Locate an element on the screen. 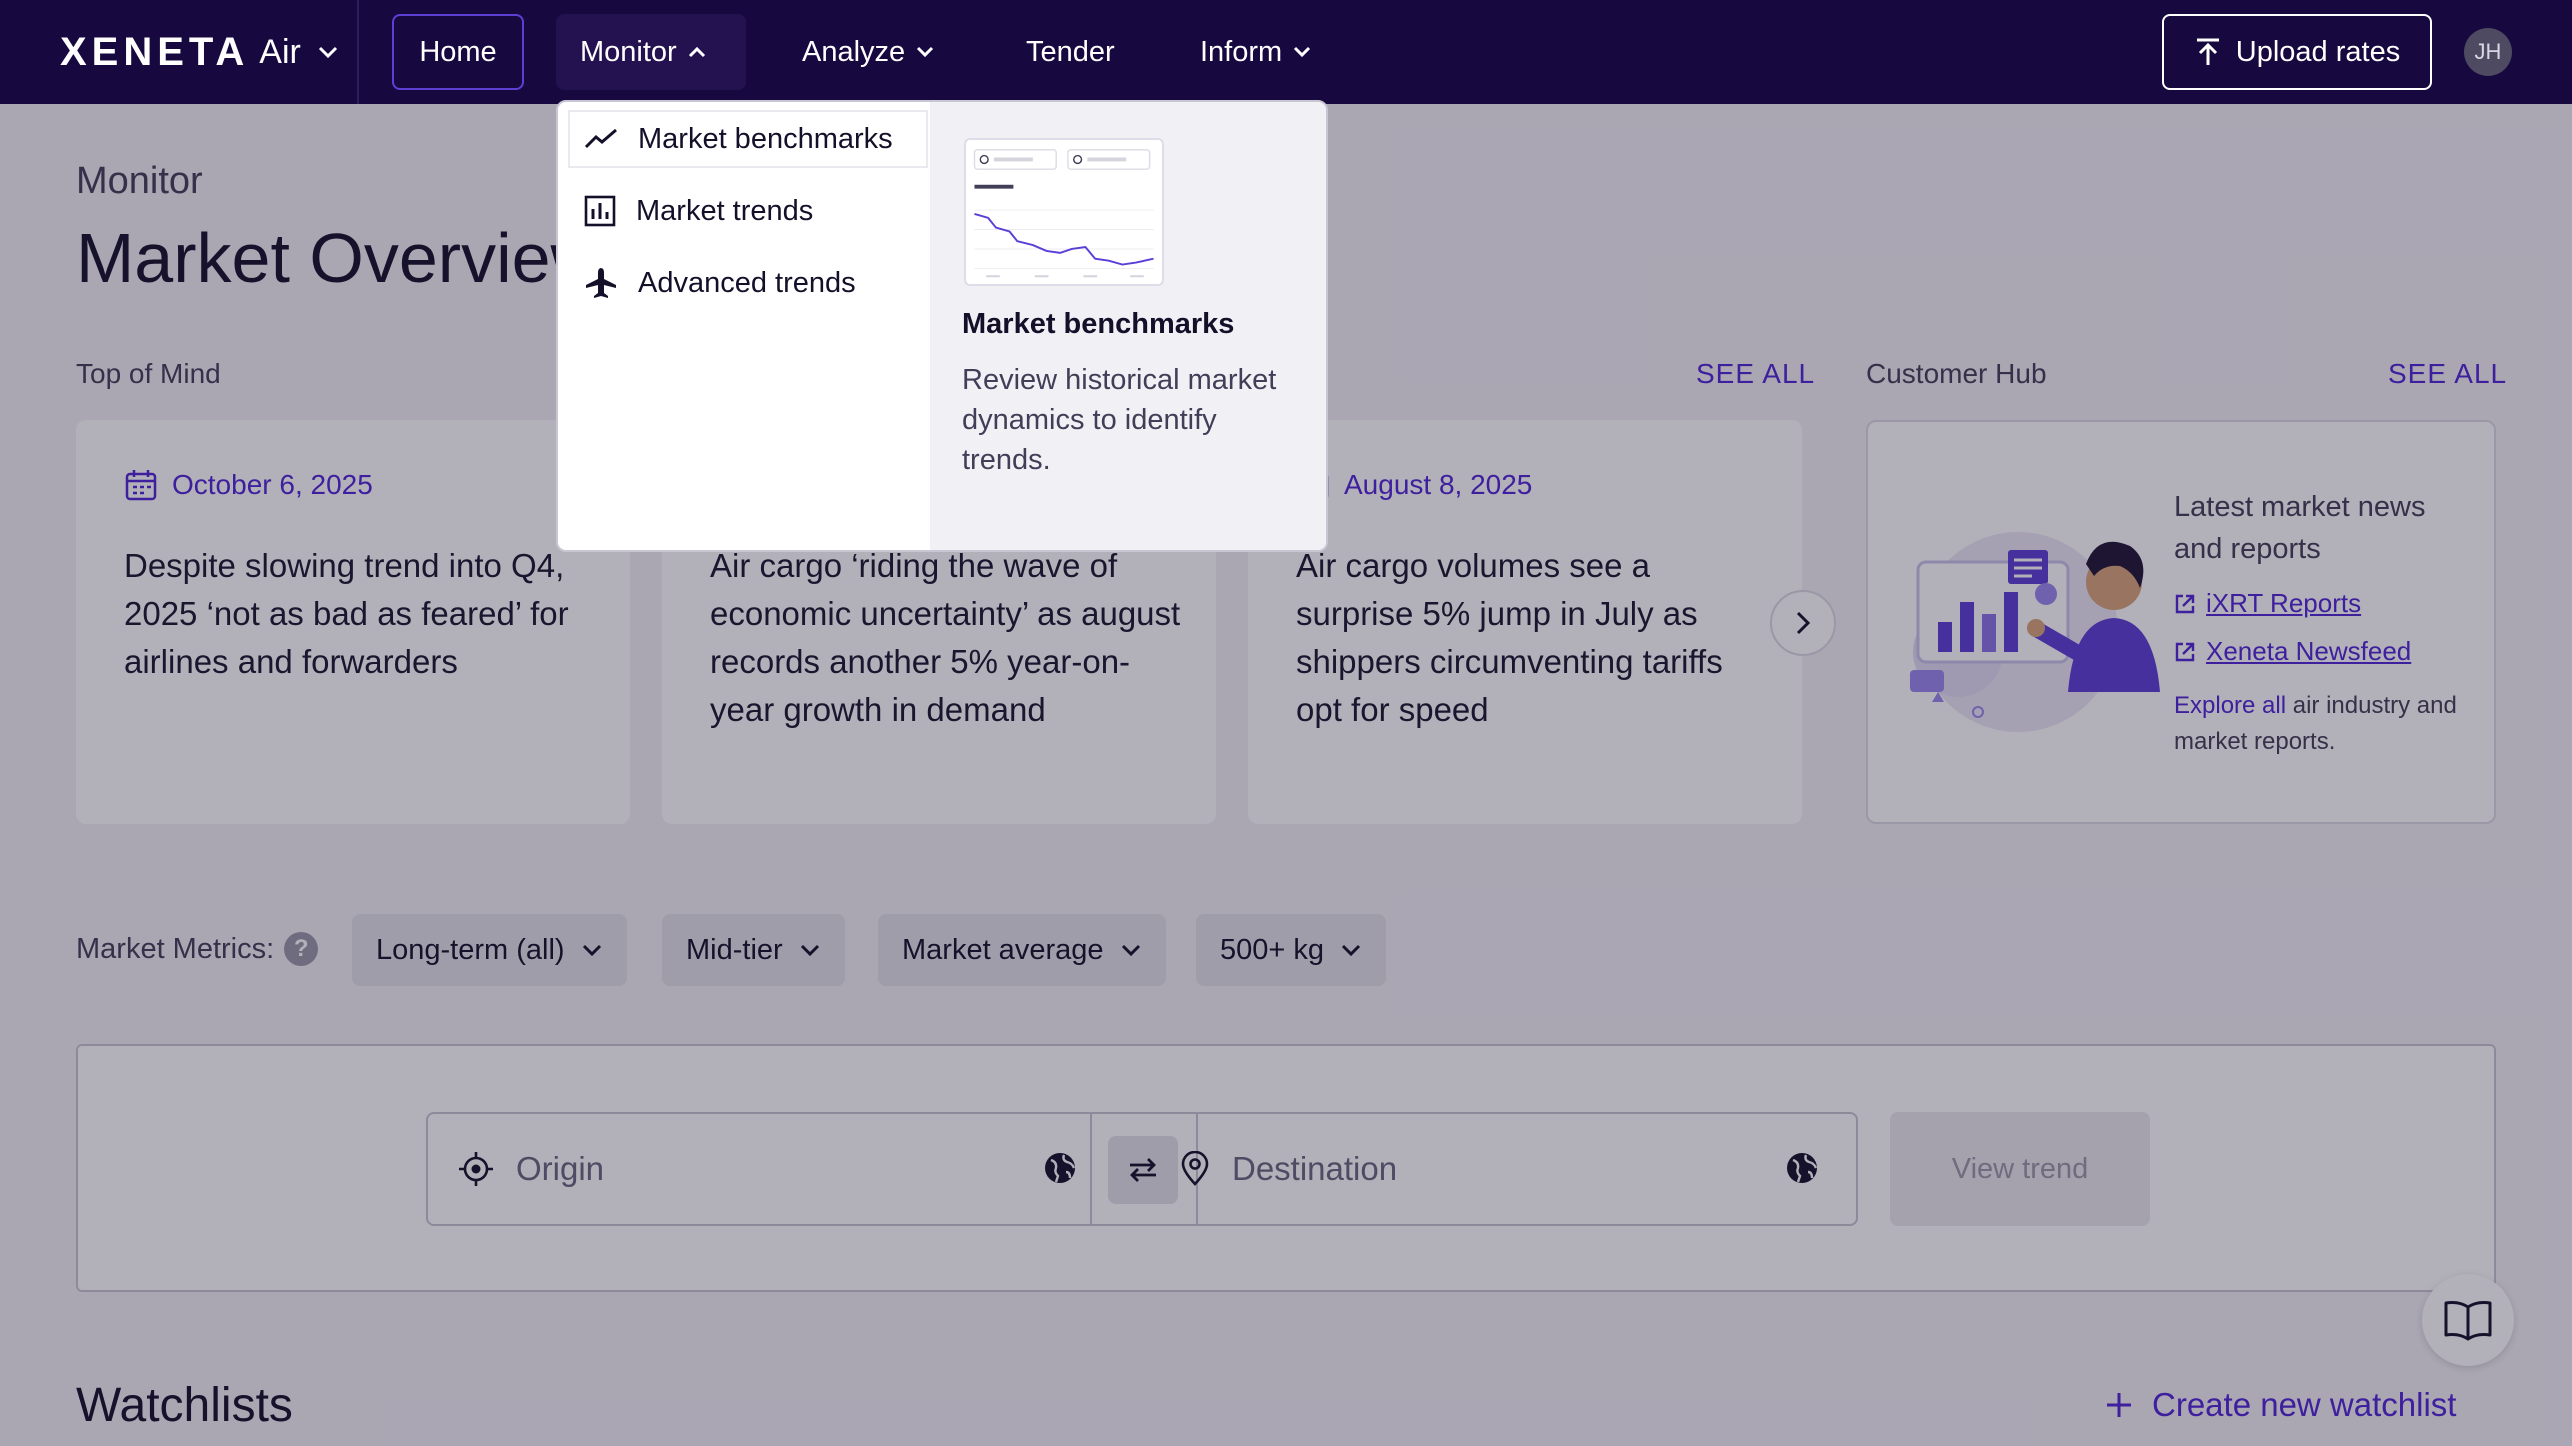  chevron-up-icon is located at coordinates (697, 52).